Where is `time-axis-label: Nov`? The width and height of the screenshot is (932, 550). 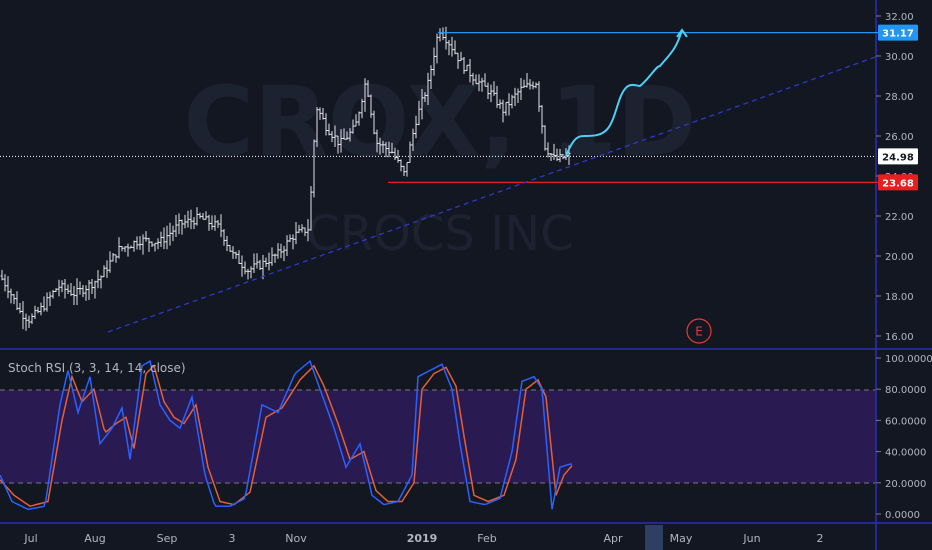 time-axis-label: Nov is located at coordinates (296, 538).